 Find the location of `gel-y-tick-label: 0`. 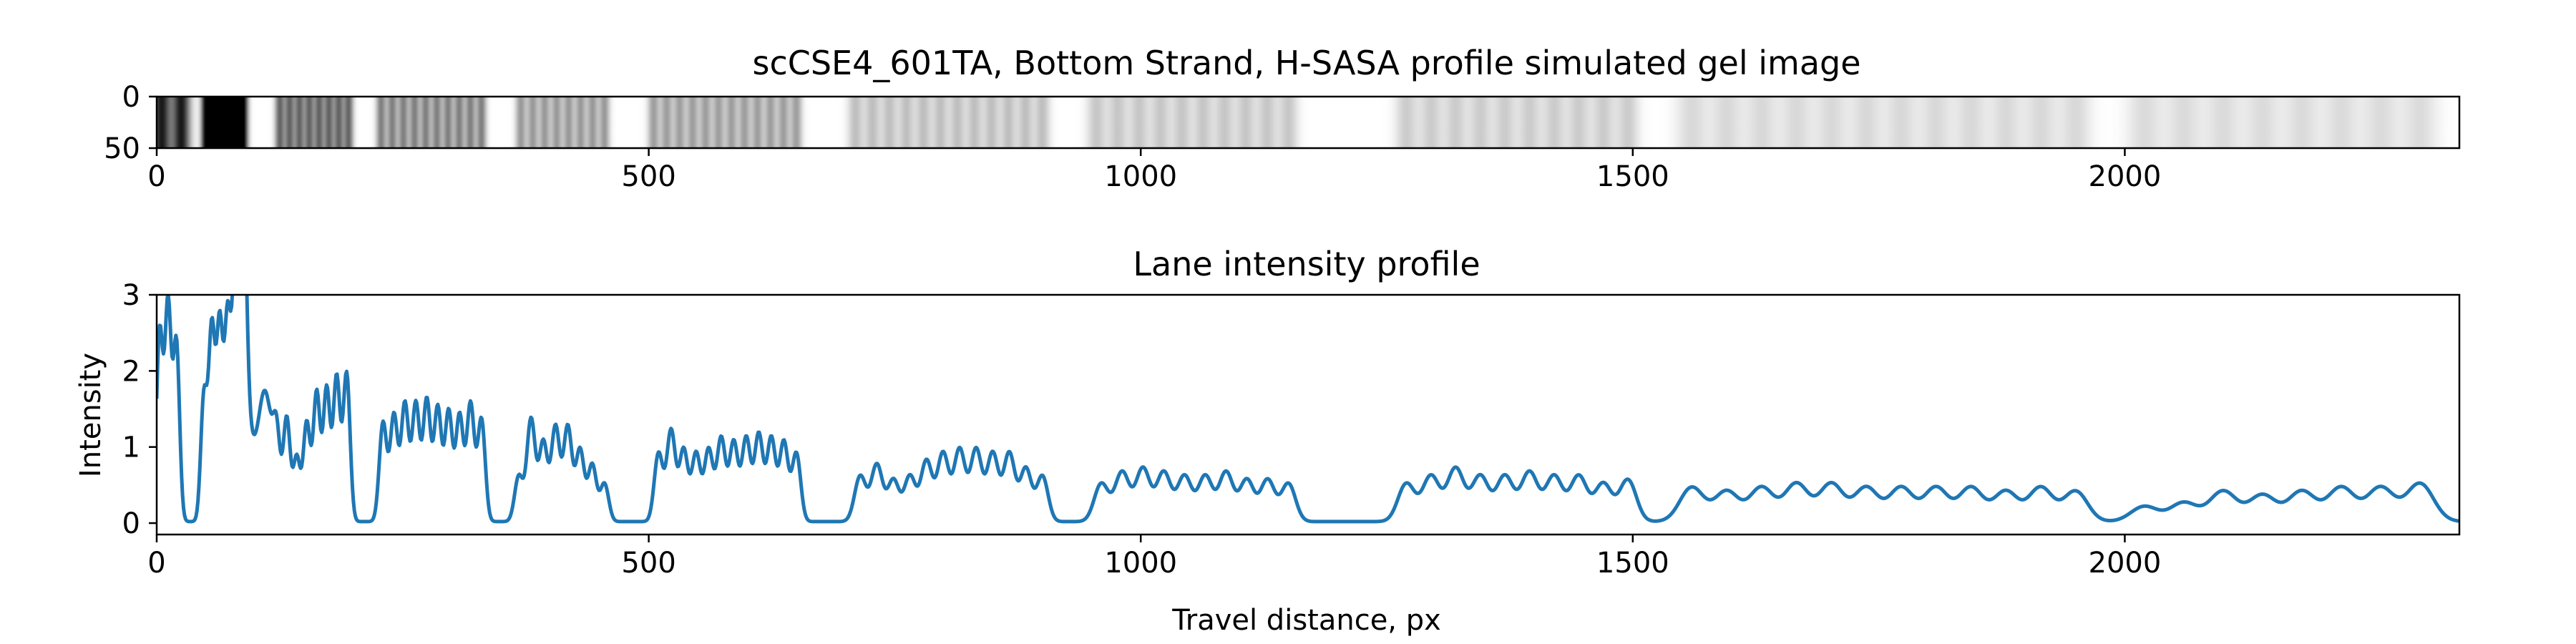

gel-y-tick-label: 0 is located at coordinates (131, 97).